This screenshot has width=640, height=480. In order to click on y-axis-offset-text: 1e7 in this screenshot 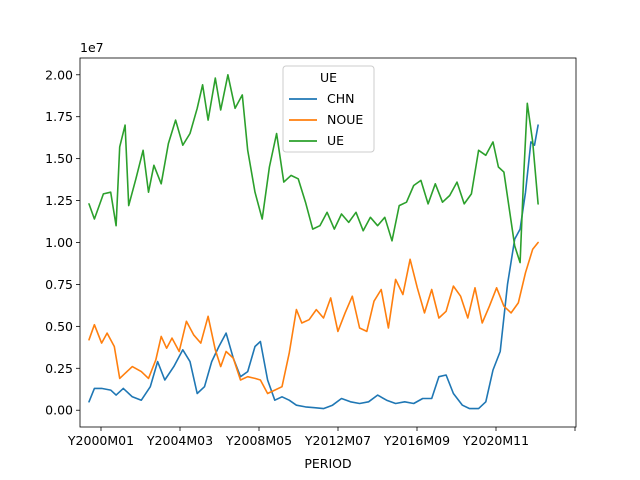, I will do `click(92, 47)`.